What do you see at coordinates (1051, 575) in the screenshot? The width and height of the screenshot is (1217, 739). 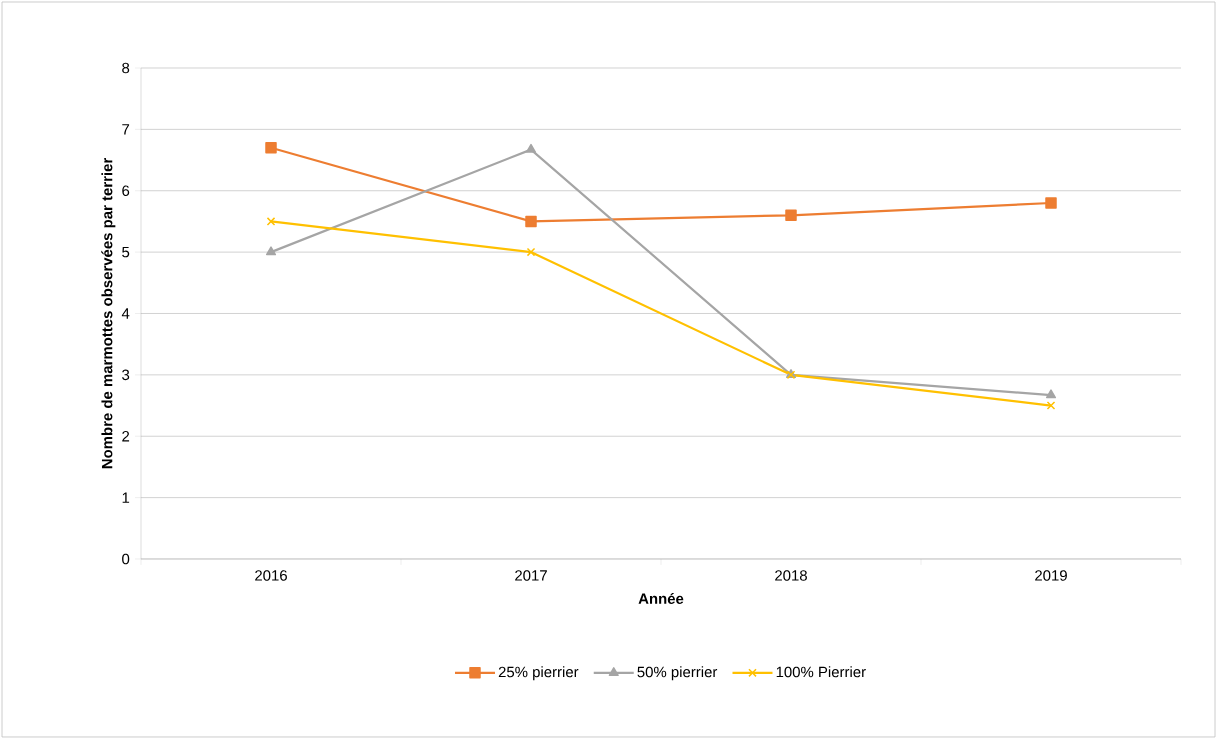 I see `x-tick-label: 2019` at bounding box center [1051, 575].